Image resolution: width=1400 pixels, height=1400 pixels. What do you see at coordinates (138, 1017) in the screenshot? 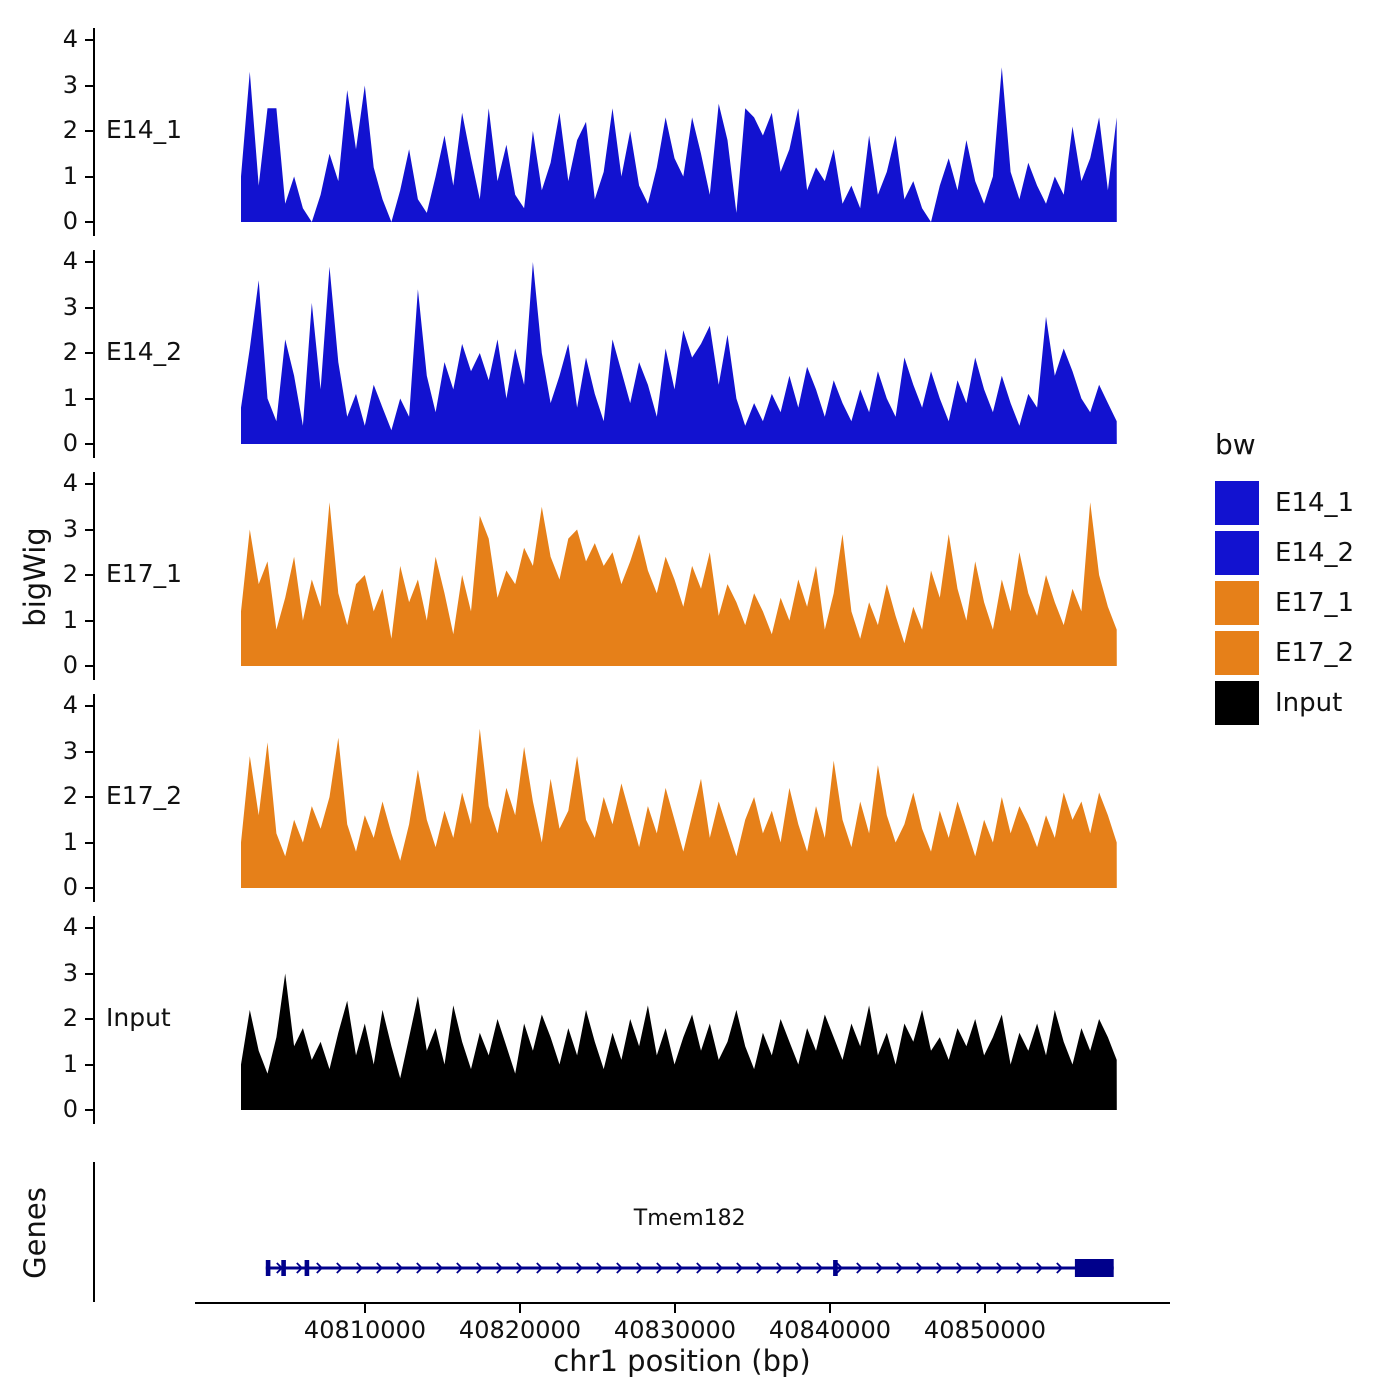
I see `track-label: Input` at bounding box center [138, 1017].